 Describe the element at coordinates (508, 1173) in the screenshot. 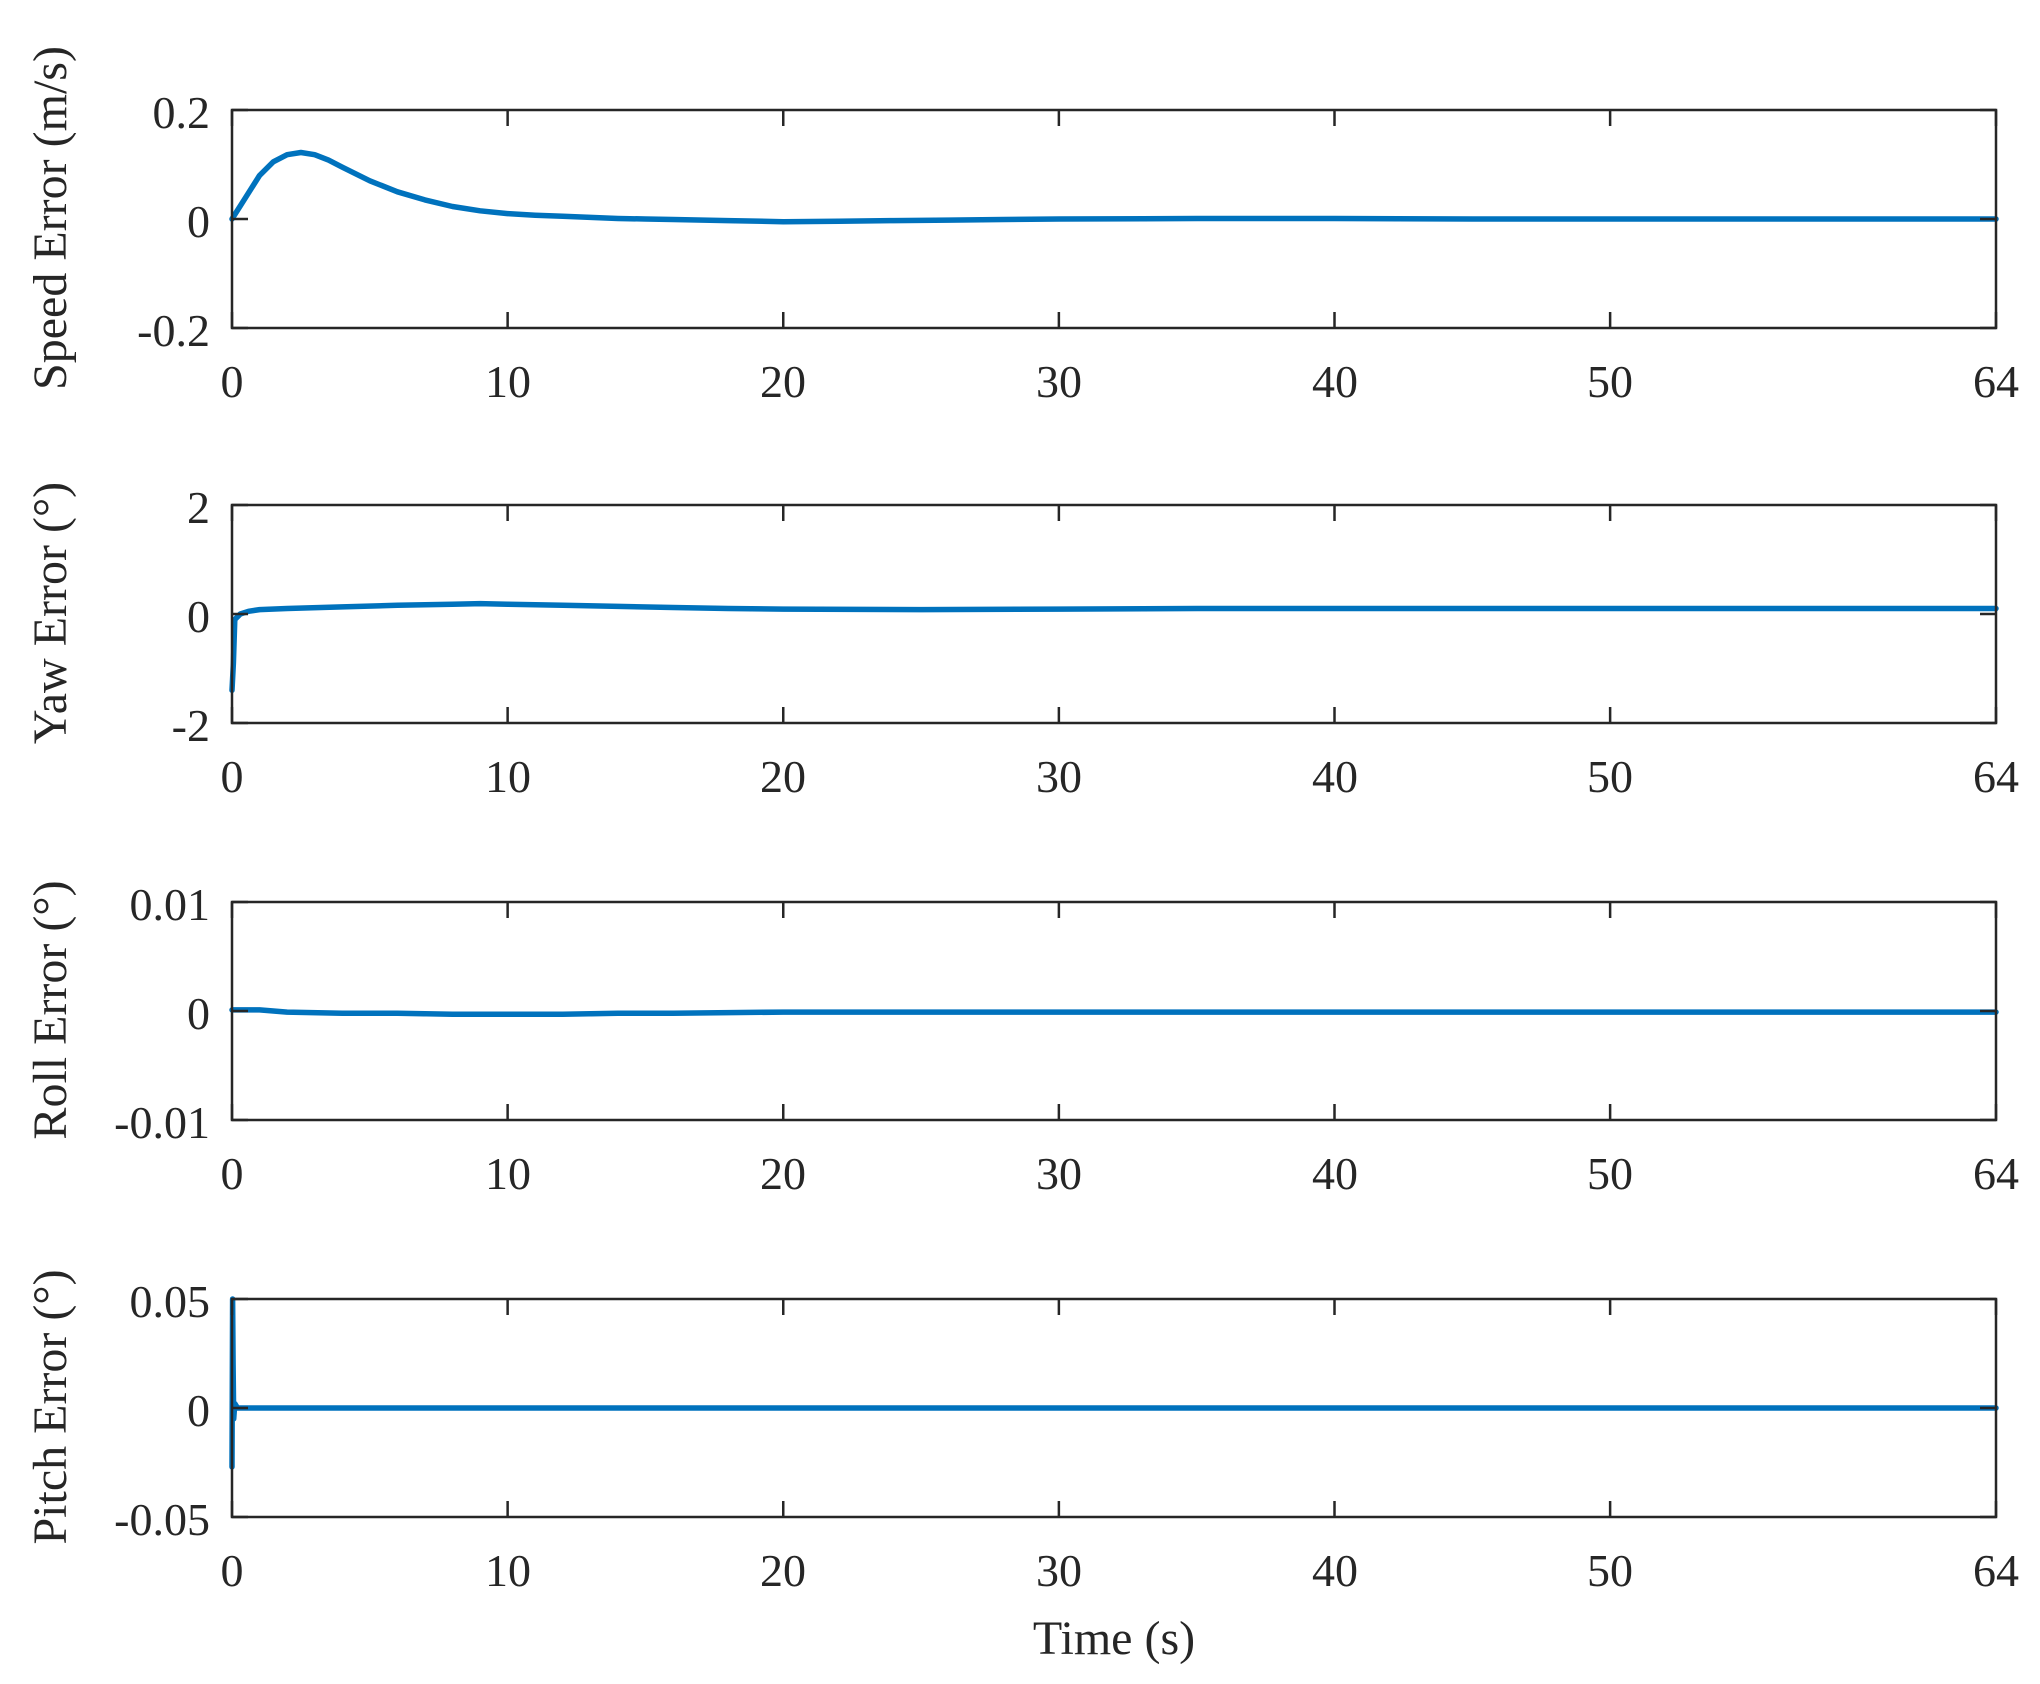

I see `roll-error-xtick-10: 10` at that location.